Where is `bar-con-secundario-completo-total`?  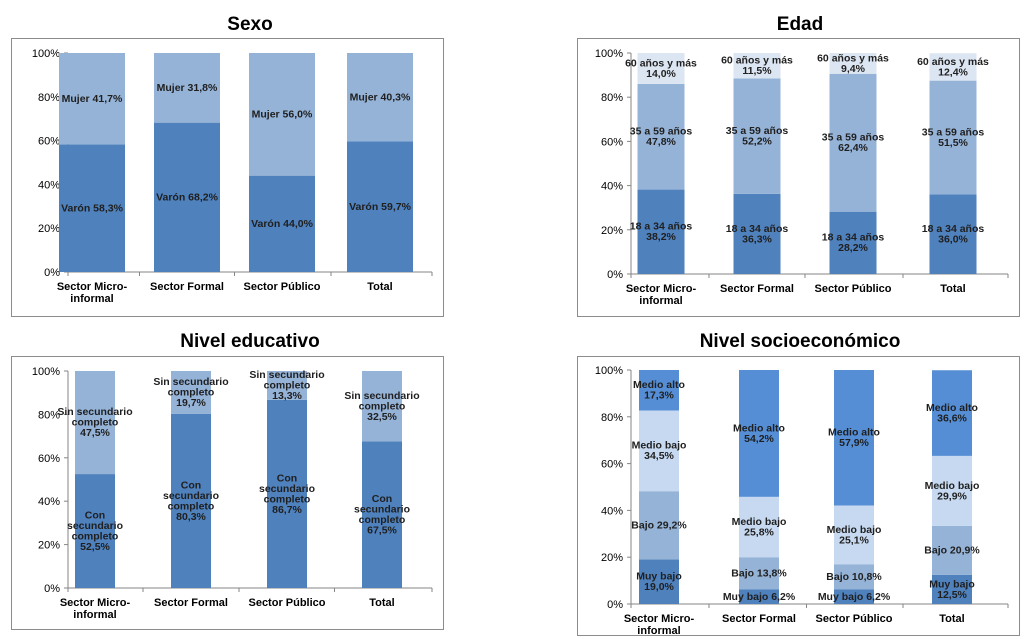 bar-con-secundario-completo-total is located at coordinates (382, 514).